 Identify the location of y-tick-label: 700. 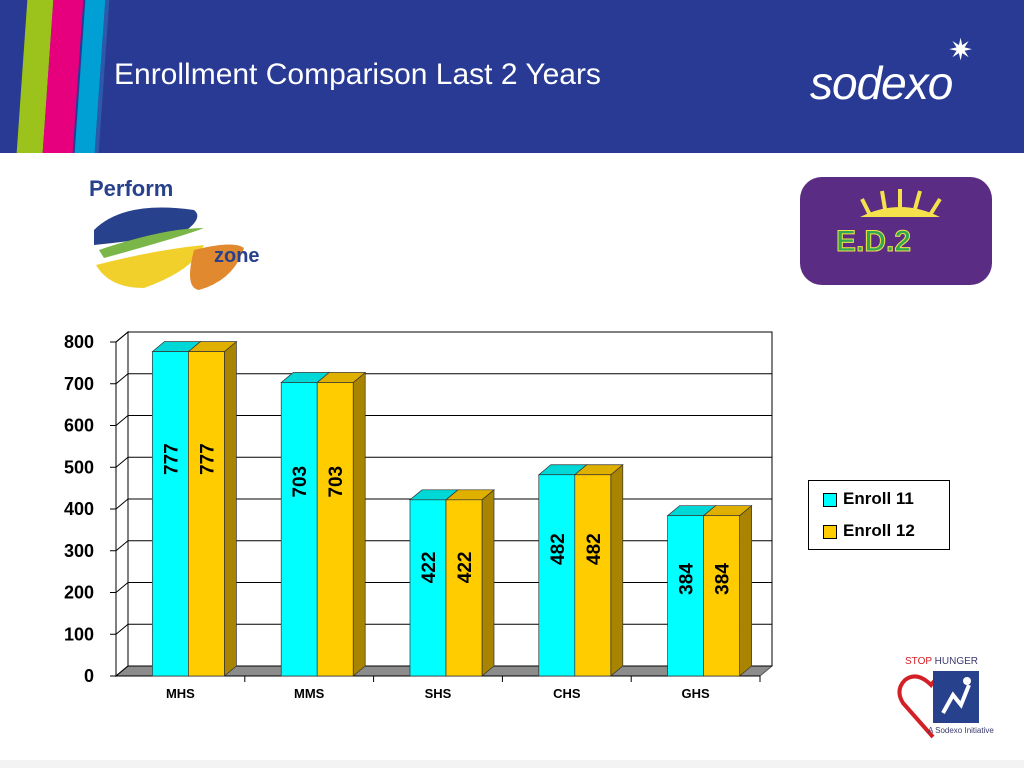
(79, 384).